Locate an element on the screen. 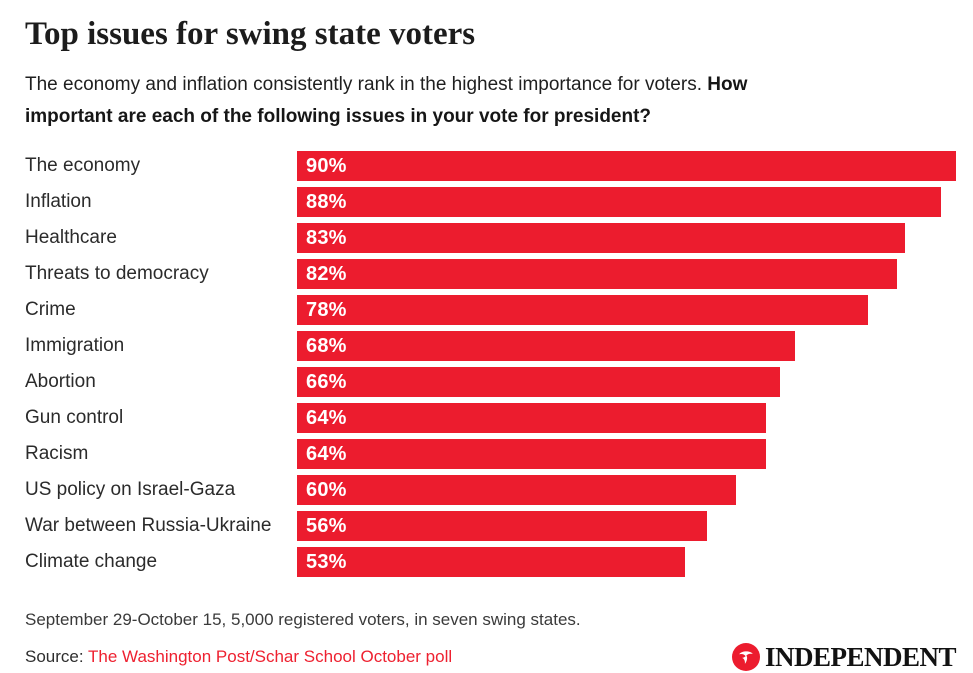  category-label: Climate change is located at coordinates (91, 561).